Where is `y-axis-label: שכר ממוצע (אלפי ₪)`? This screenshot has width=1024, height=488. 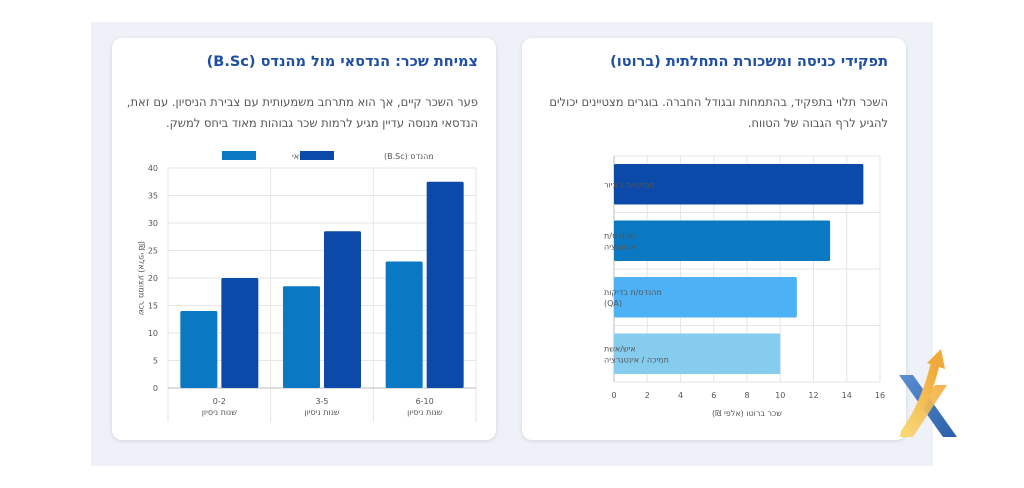
y-axis-label: שכר ממוצע (אלפי ₪) is located at coordinates (141, 278).